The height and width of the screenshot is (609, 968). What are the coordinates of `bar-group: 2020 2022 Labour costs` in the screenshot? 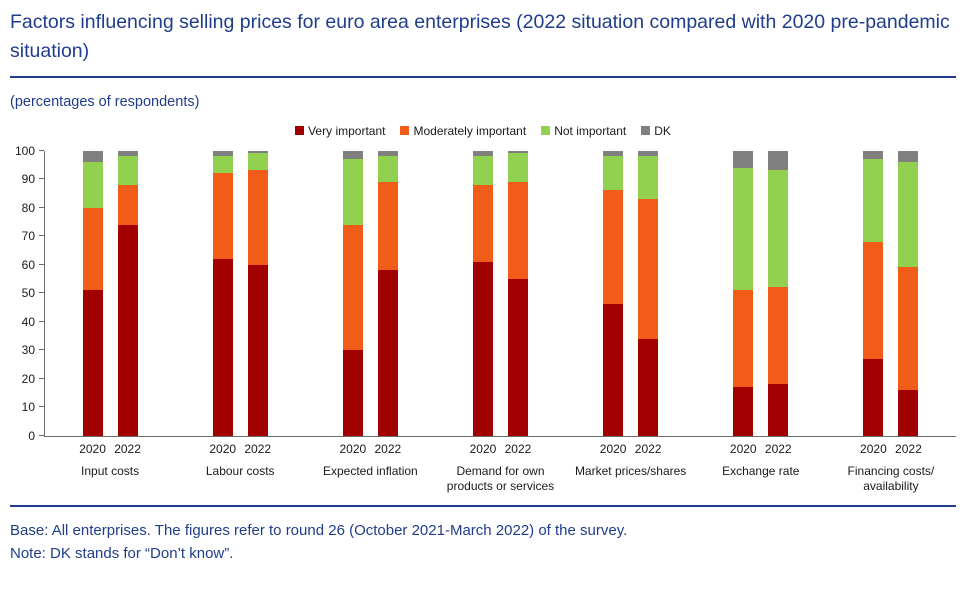 It's located at (240, 323).